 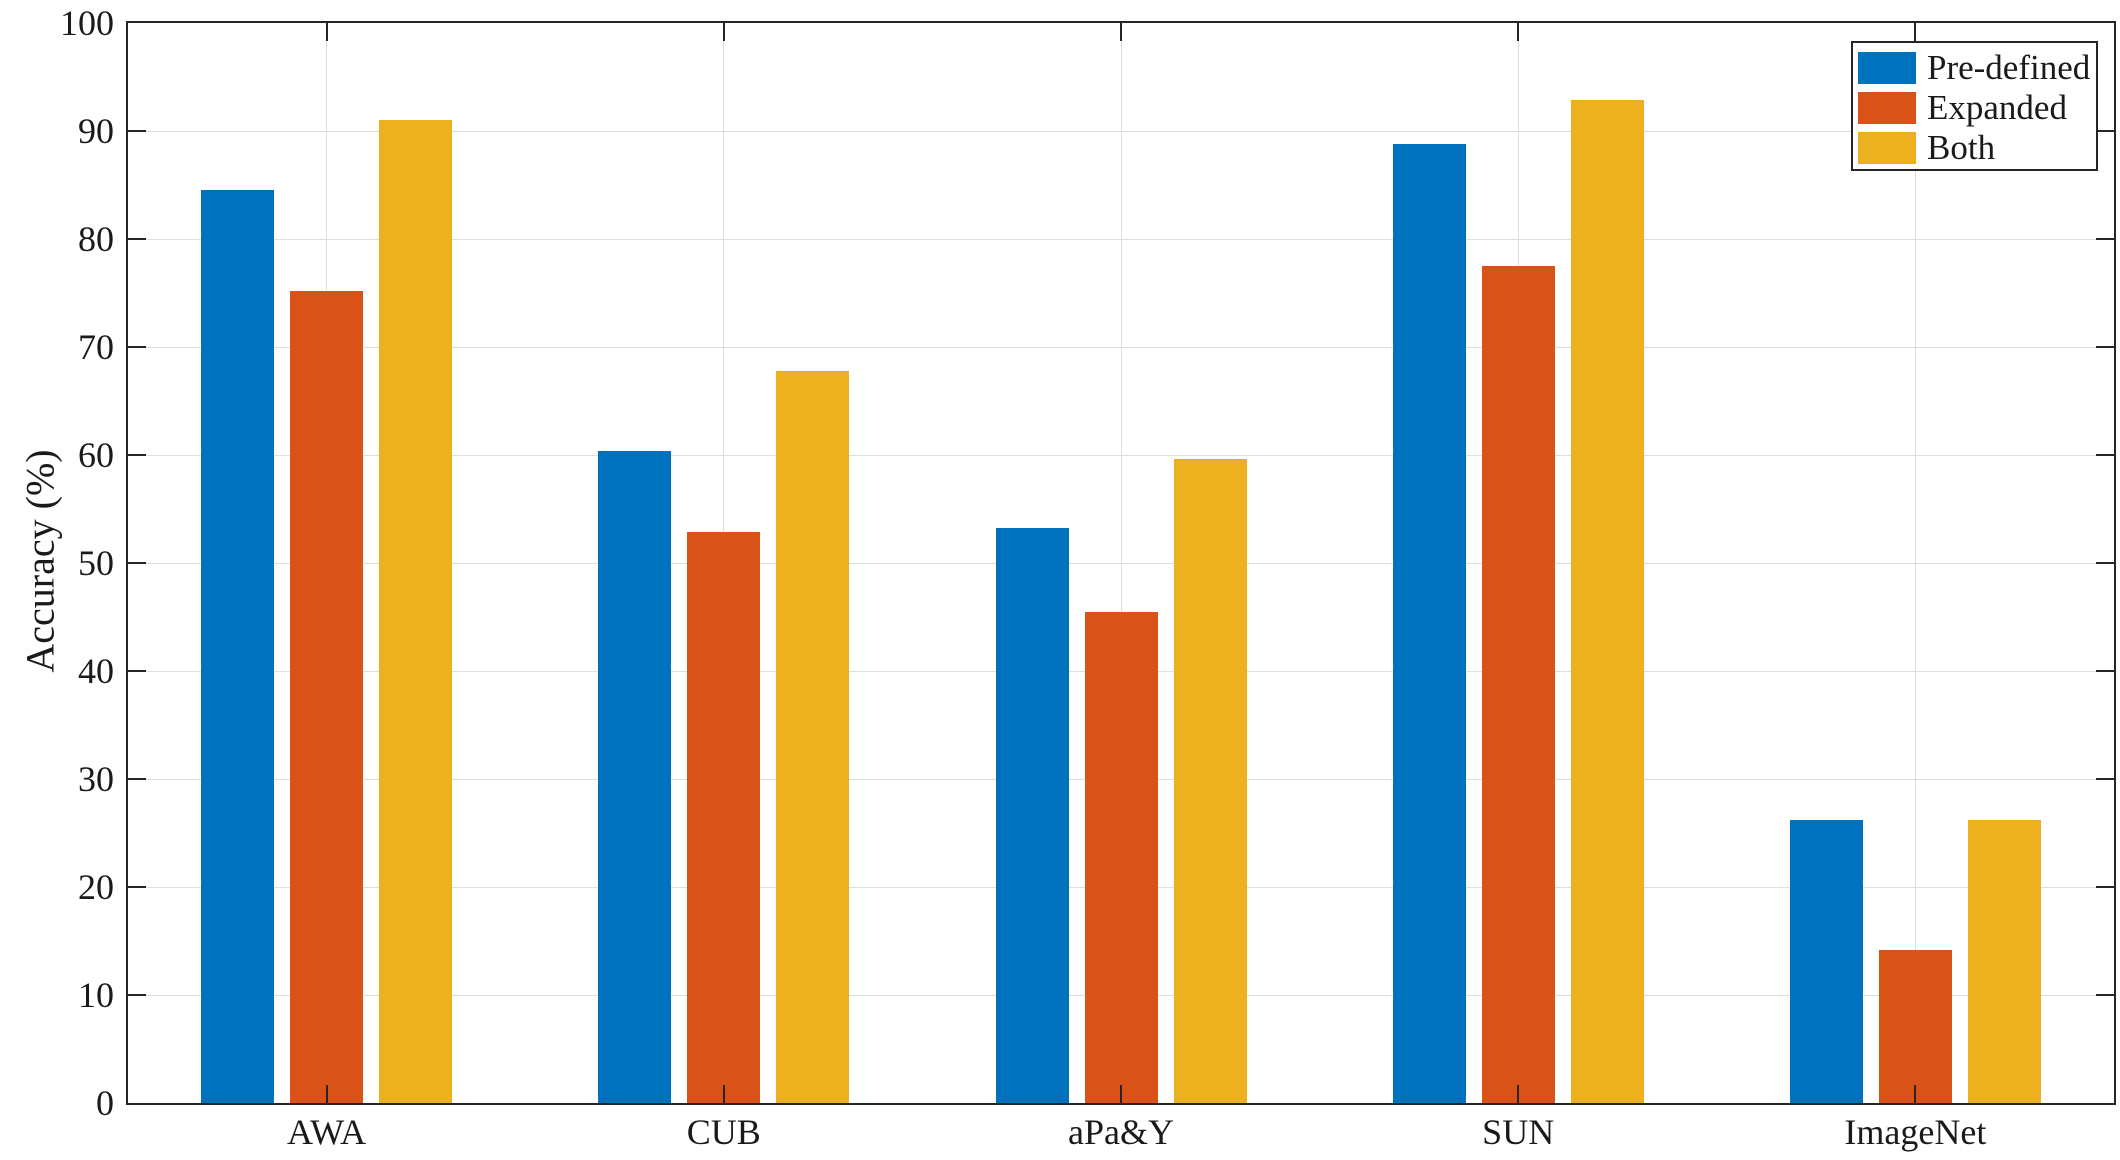 I want to click on bar-pre-defined-imagenet, so click(x=1826, y=961).